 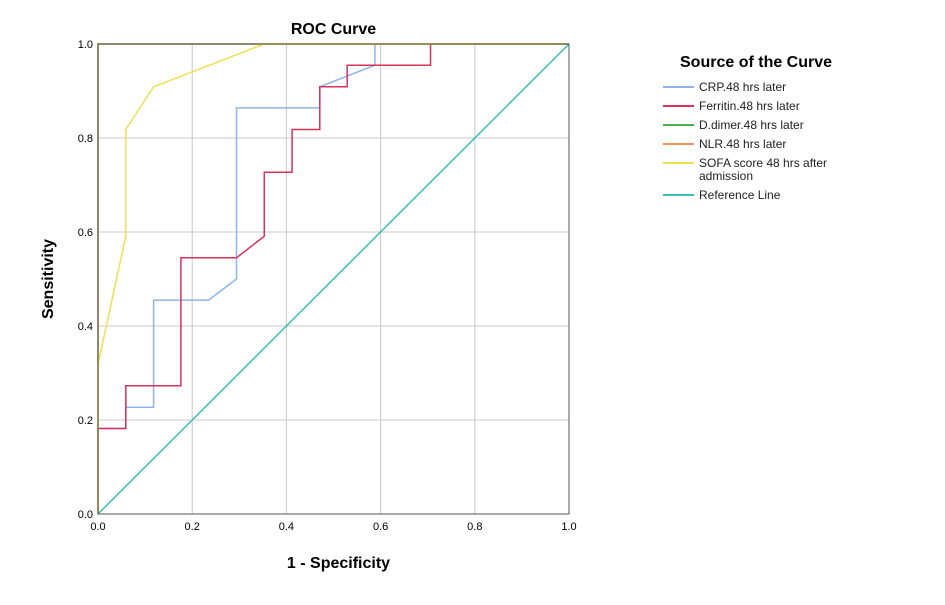 I want to click on legend-title: Source of the Curve, so click(x=756, y=62).